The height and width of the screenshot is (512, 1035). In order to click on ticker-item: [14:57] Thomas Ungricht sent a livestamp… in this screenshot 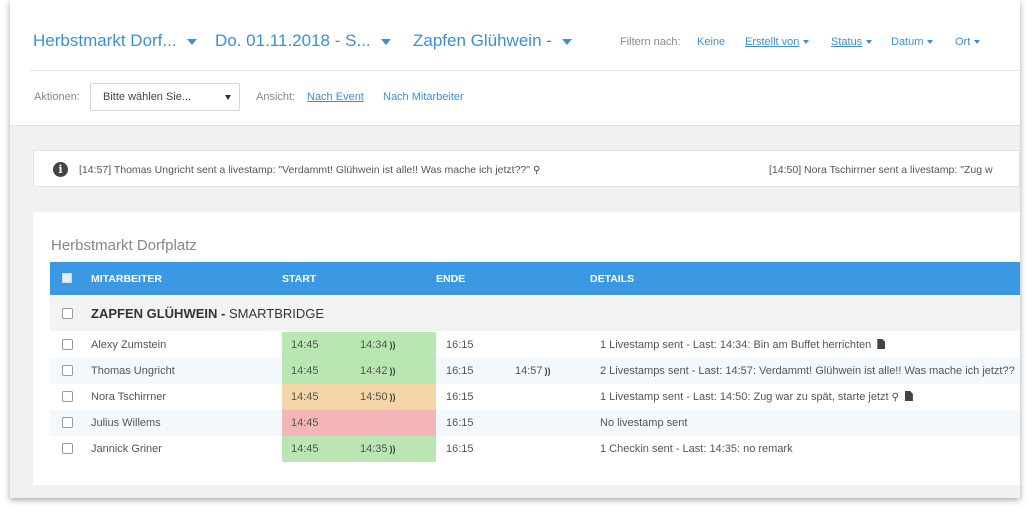, I will do `click(309, 170)`.